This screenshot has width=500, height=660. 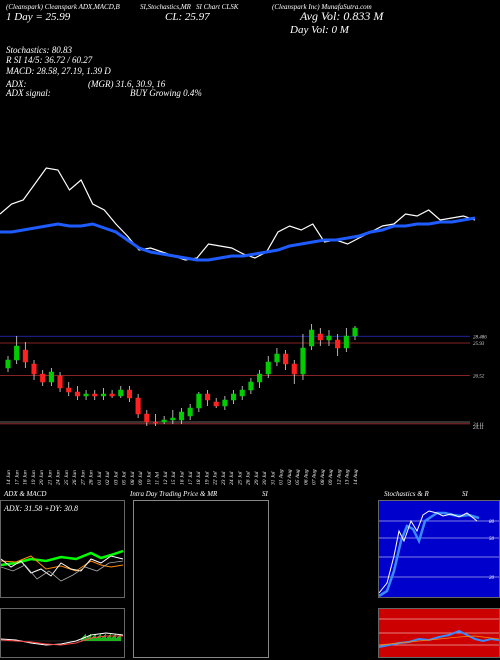 I want to click on date-tick-label: 23 Jul, so click(x=224, y=478).